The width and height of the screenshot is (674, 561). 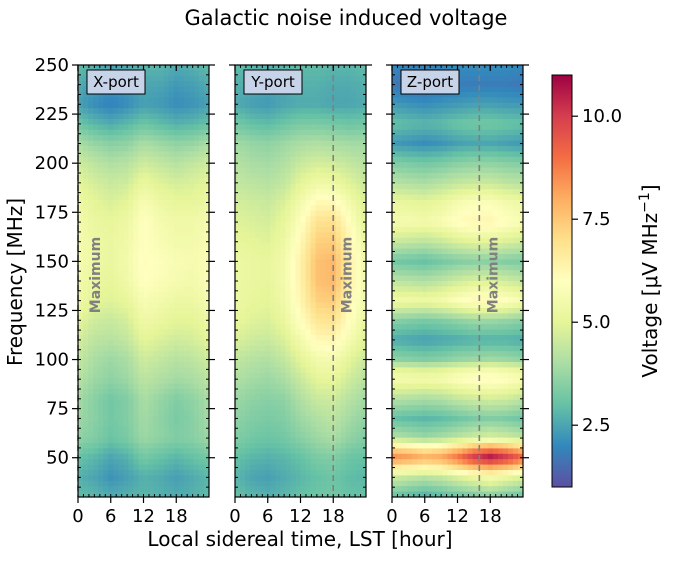 What do you see at coordinates (15, 282) in the screenshot?
I see `y-axis-label: Frequency [MHz]` at bounding box center [15, 282].